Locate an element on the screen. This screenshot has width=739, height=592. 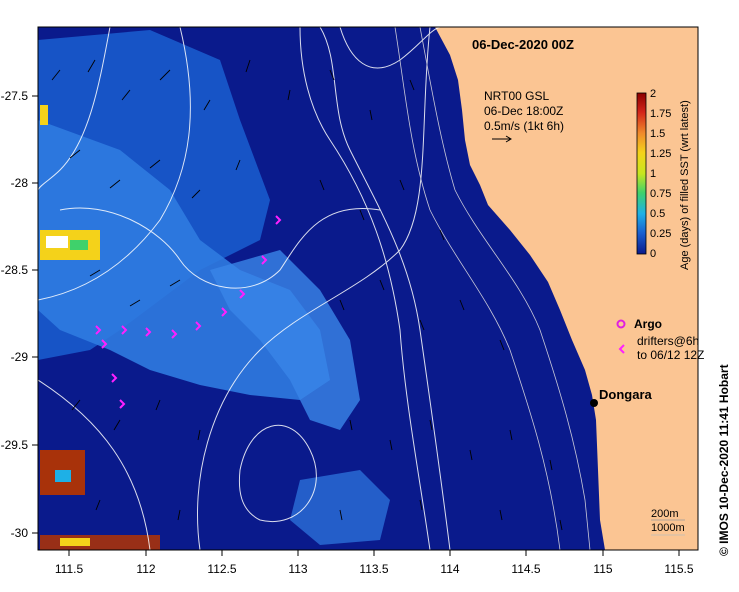
drifter-tracks is located at coordinates (188, 312).